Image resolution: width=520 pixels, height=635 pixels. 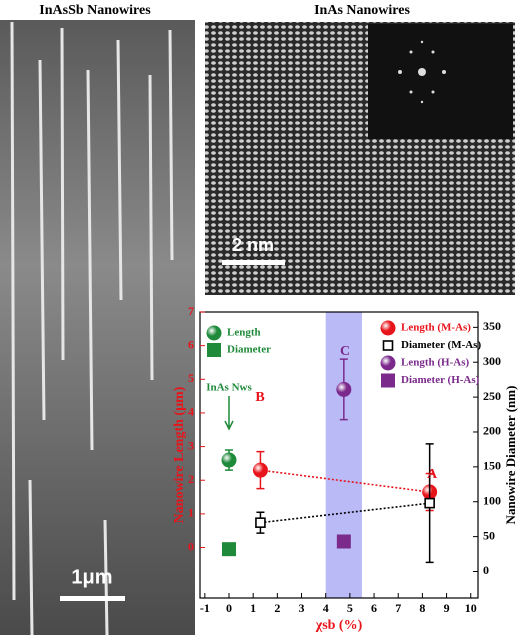 What do you see at coordinates (253, 245) in the screenshot?
I see `tem-scale-label: 2 nm` at bounding box center [253, 245].